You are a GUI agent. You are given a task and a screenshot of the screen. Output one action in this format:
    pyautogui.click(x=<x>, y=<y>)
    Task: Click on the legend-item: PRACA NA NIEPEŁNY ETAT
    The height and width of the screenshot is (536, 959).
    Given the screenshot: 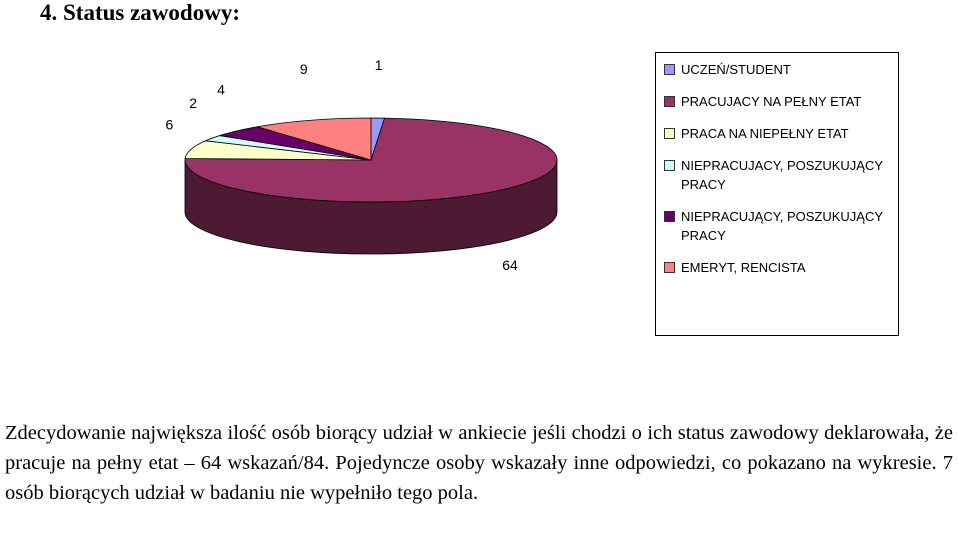 What is the action you would take?
    pyautogui.click(x=781, y=133)
    